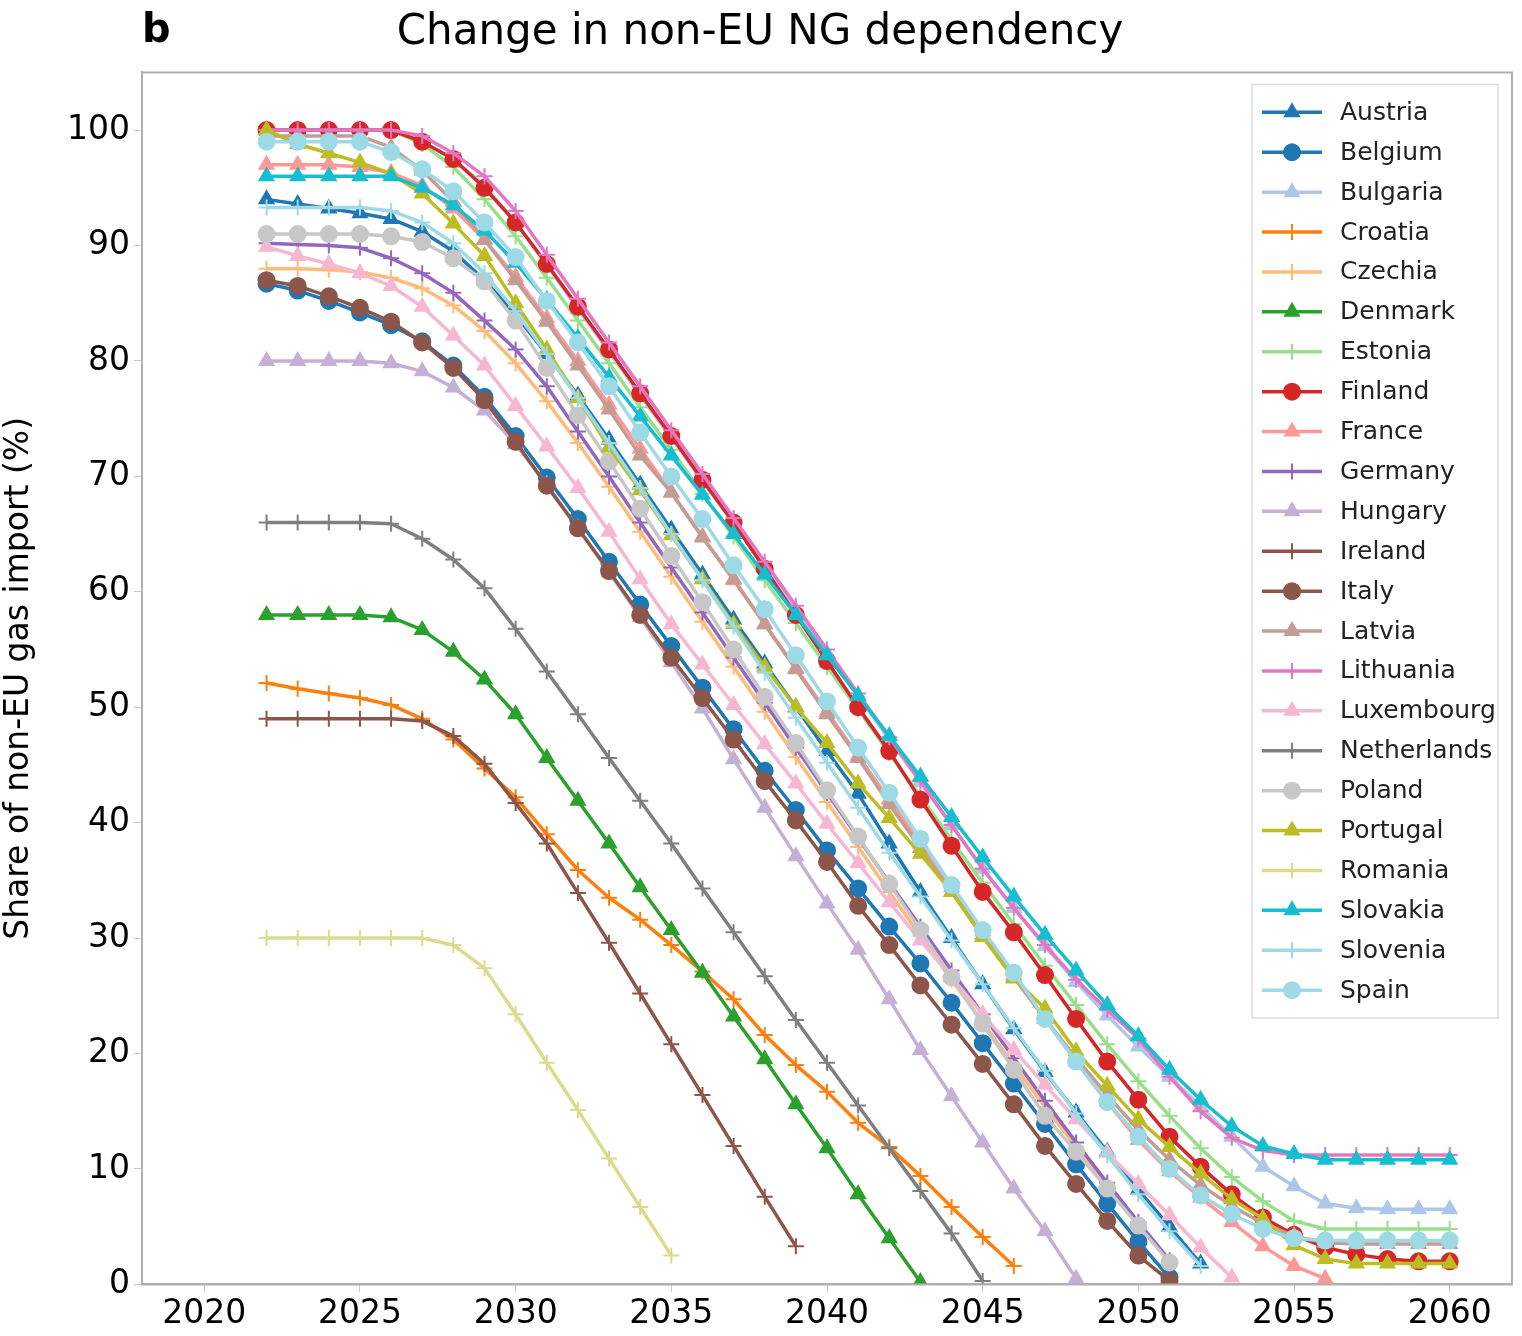  Describe the element at coordinates (109, 589) in the screenshot. I see `y-tick-label: 60` at that location.